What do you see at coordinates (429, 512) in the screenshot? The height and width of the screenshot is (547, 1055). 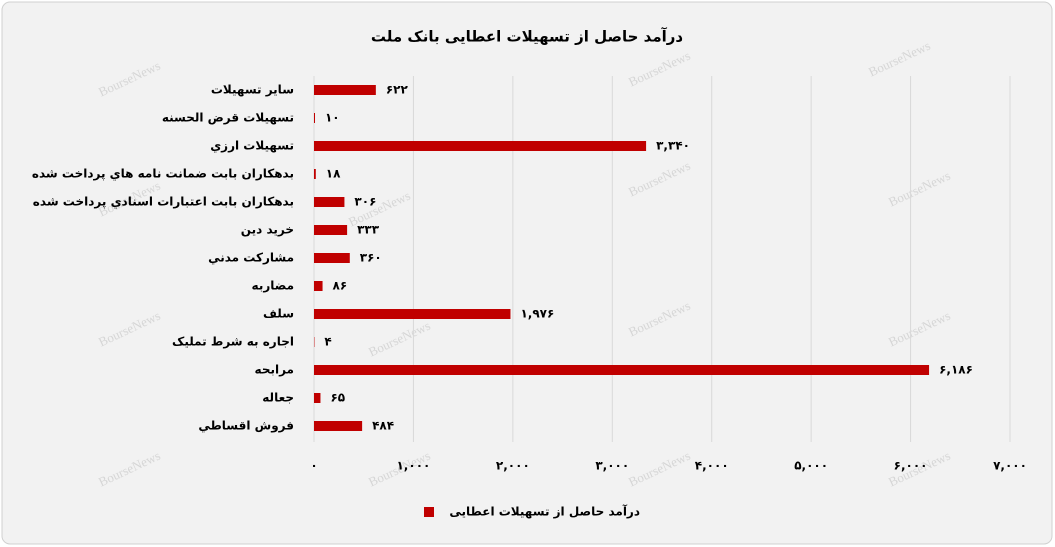 I see `legend-marker` at bounding box center [429, 512].